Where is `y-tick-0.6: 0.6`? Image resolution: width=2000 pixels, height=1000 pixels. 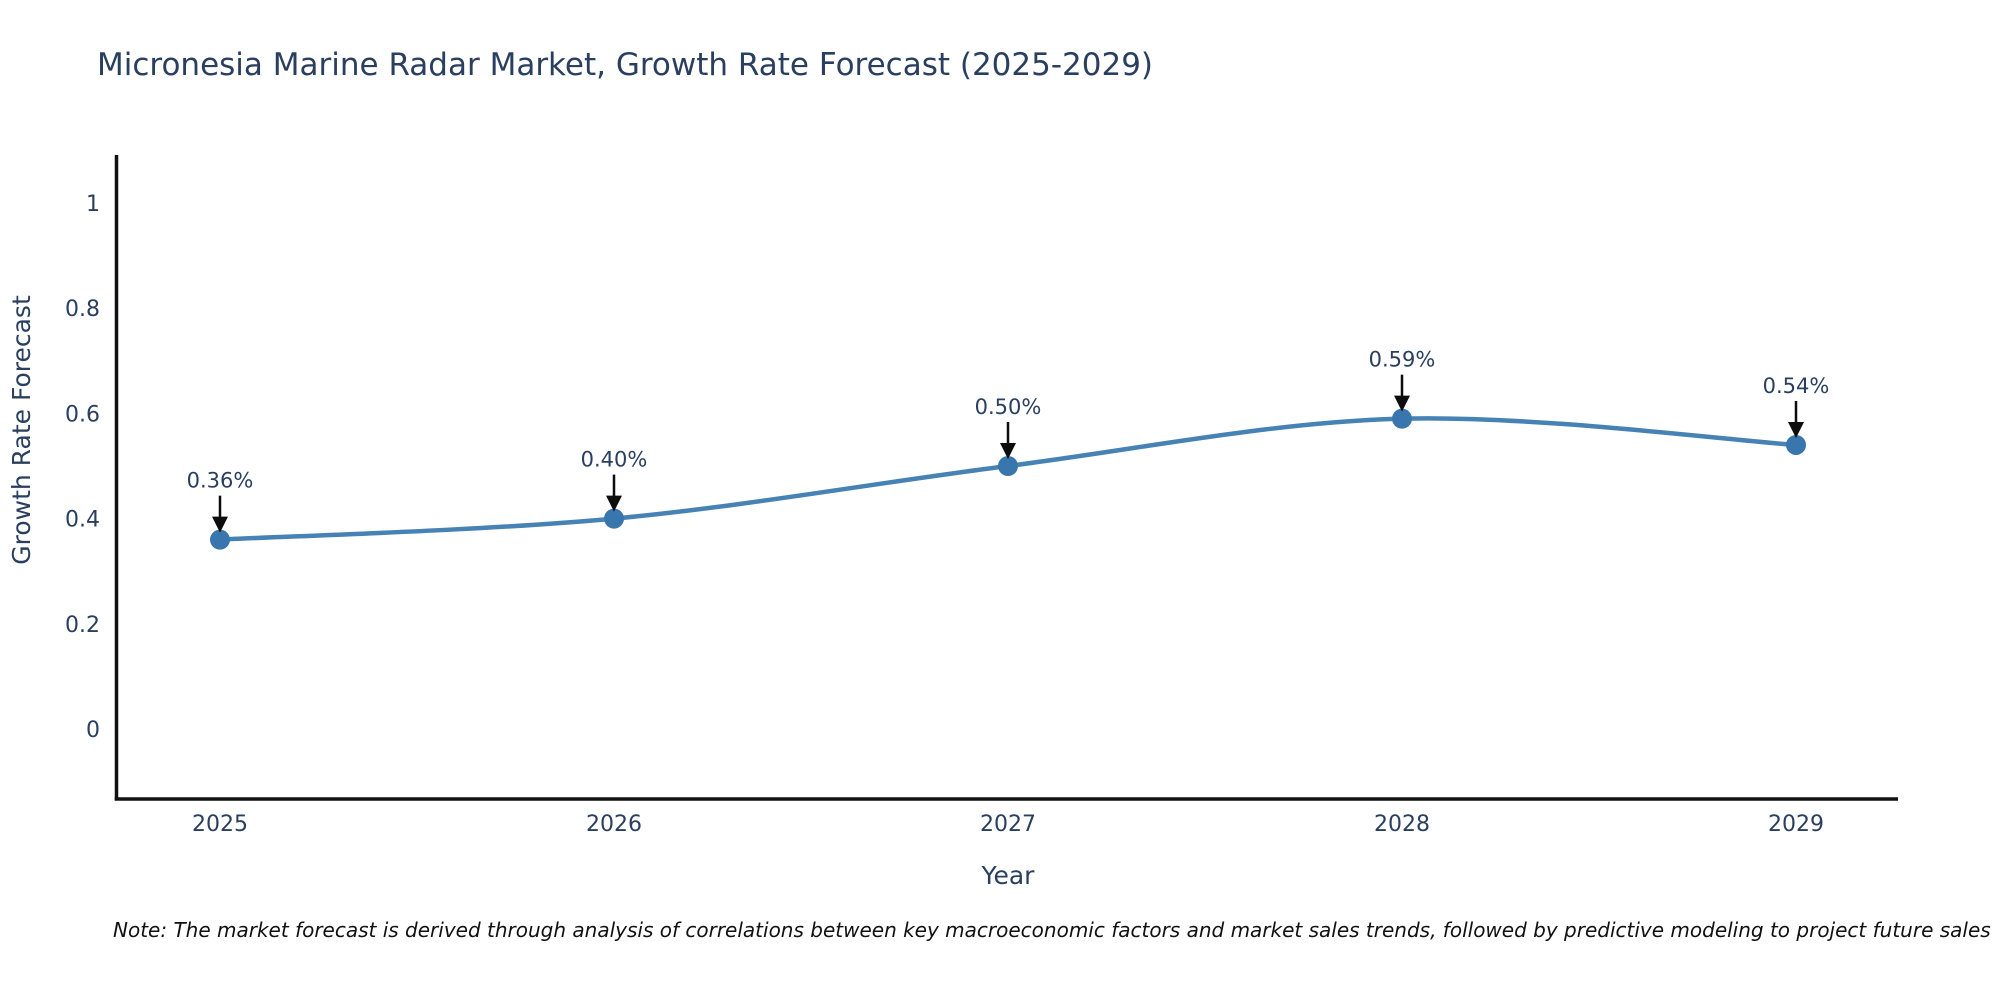
y-tick-0.6: 0.6 is located at coordinates (82, 414).